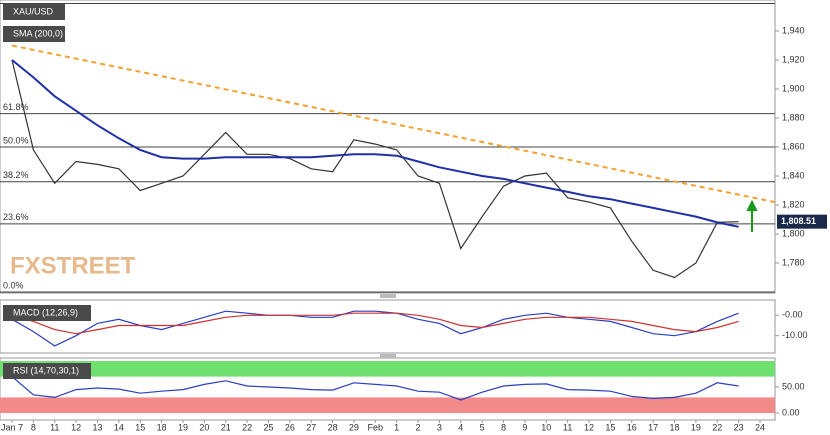 The height and width of the screenshot is (435, 830). What do you see at coordinates (793, 146) in the screenshot?
I see `y-tick-label: 1,860` at bounding box center [793, 146].